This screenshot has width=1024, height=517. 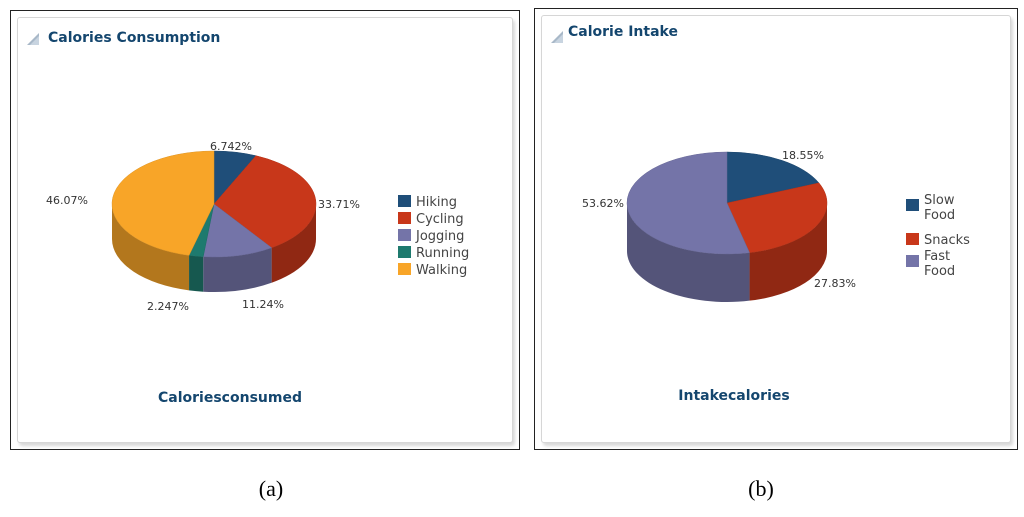 What do you see at coordinates (237, 270) in the screenshot?
I see `pie-side-jogging` at bounding box center [237, 270].